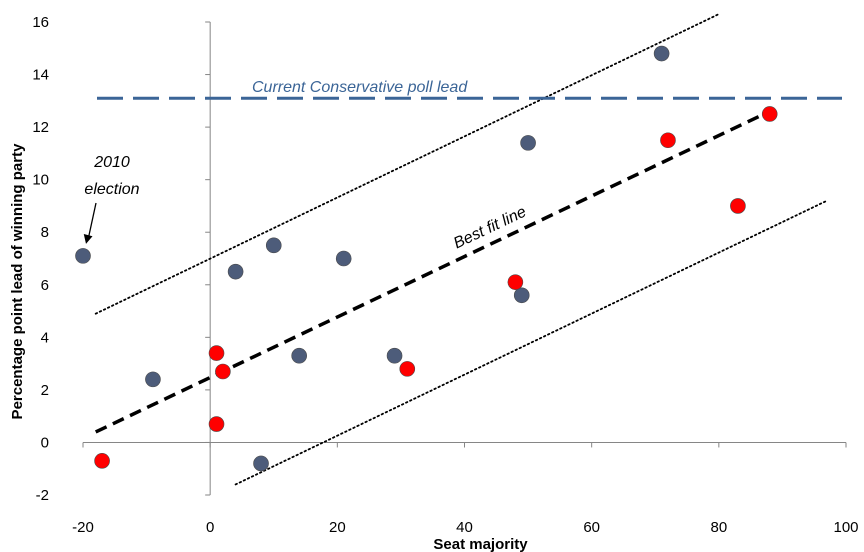 The width and height of the screenshot is (864, 552). What do you see at coordinates (45, 390) in the screenshot?
I see `y-tick-label: 2` at bounding box center [45, 390].